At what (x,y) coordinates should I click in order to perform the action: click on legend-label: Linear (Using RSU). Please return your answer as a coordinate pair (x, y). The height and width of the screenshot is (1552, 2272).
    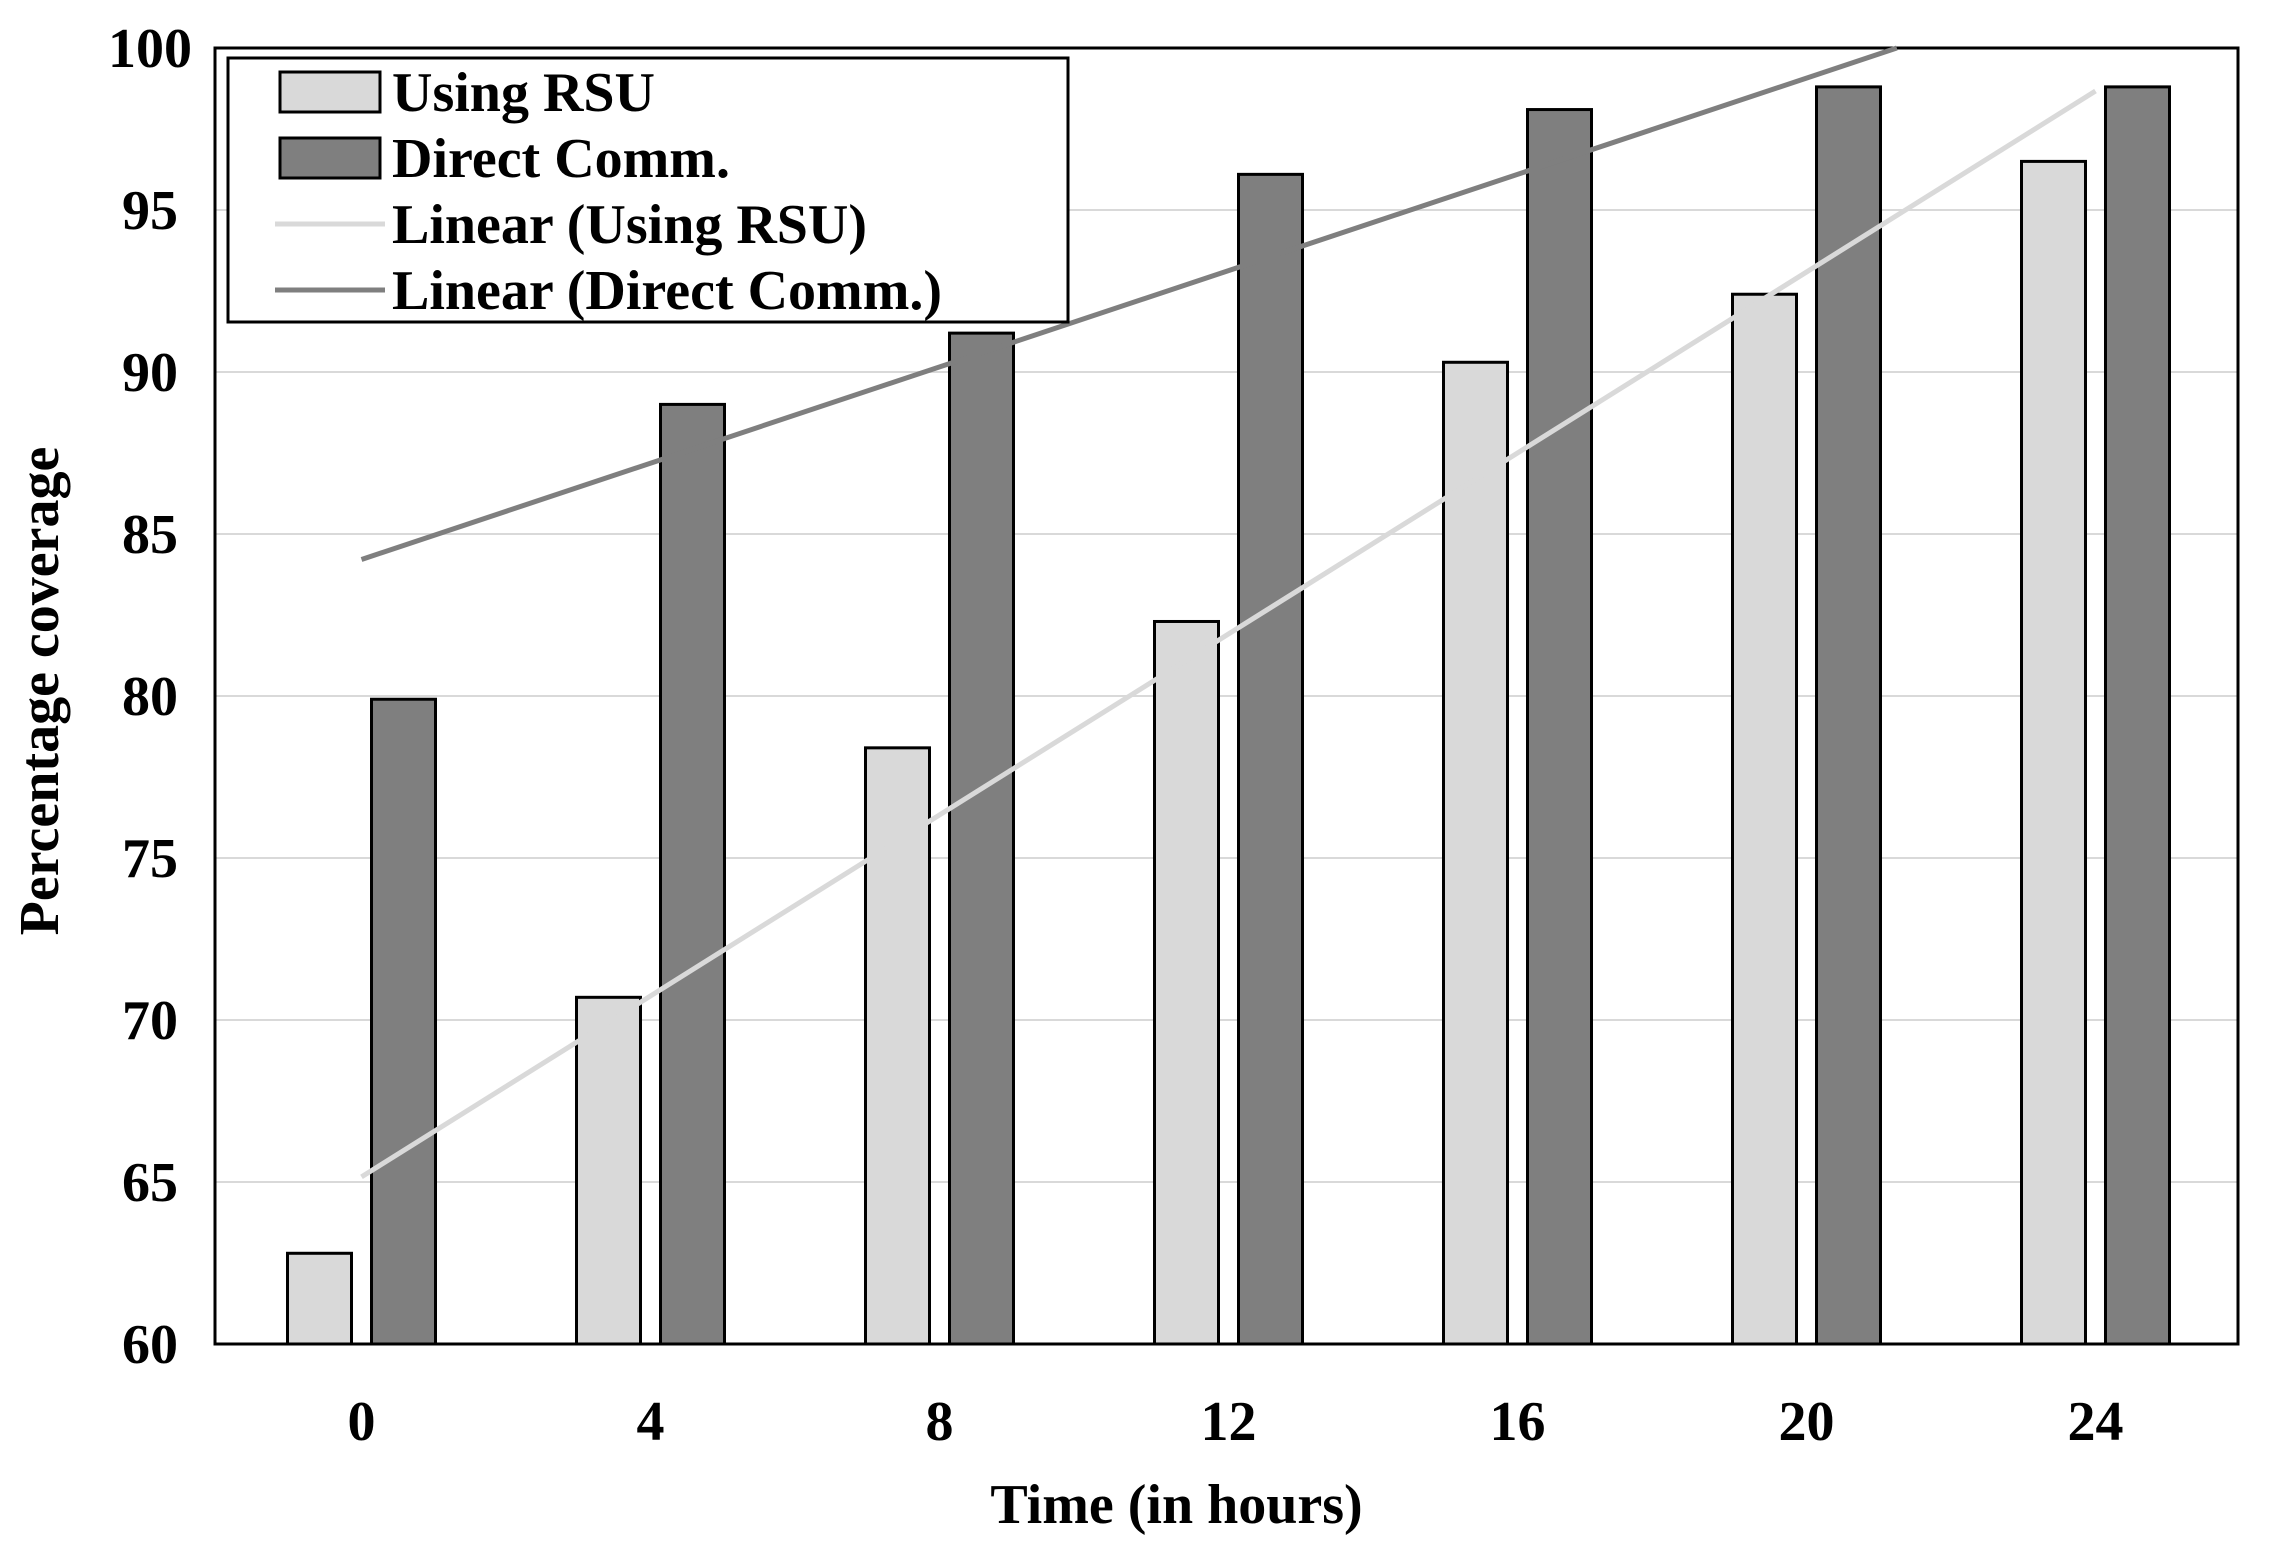
    Looking at the image, I should click on (629, 225).